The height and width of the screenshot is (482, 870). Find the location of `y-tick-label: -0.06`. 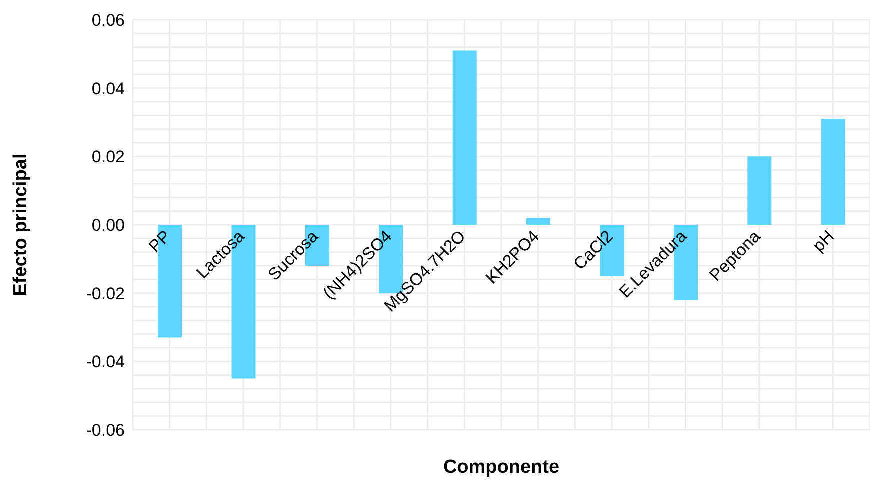

y-tick-label: -0.06 is located at coordinates (105, 430).